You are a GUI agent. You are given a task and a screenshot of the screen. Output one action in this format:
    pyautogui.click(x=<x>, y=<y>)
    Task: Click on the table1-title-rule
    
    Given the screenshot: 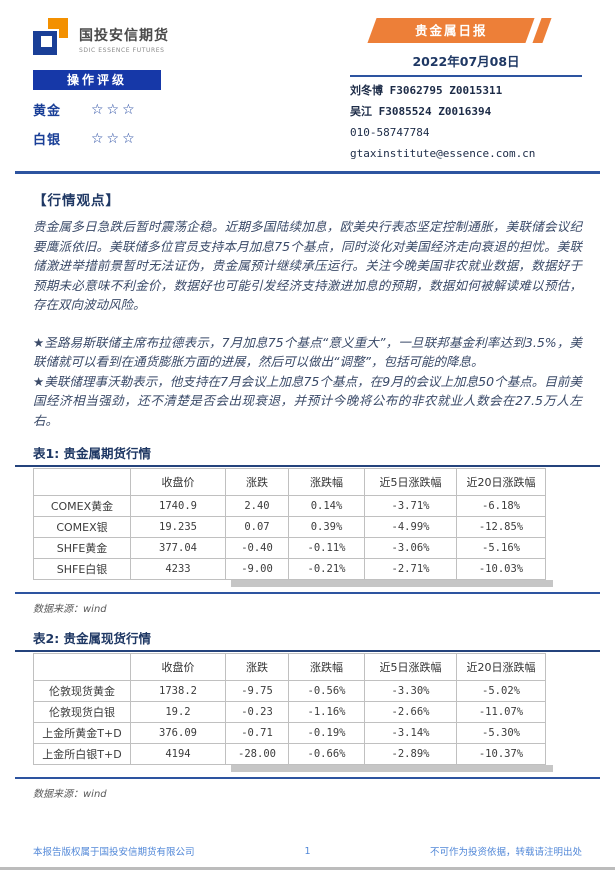 What is the action you would take?
    pyautogui.click(x=307, y=466)
    